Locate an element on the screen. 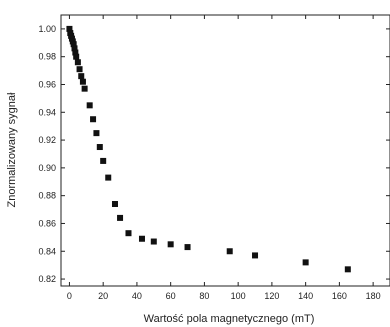  y-tick-label: 0.92 is located at coordinates (47, 140).